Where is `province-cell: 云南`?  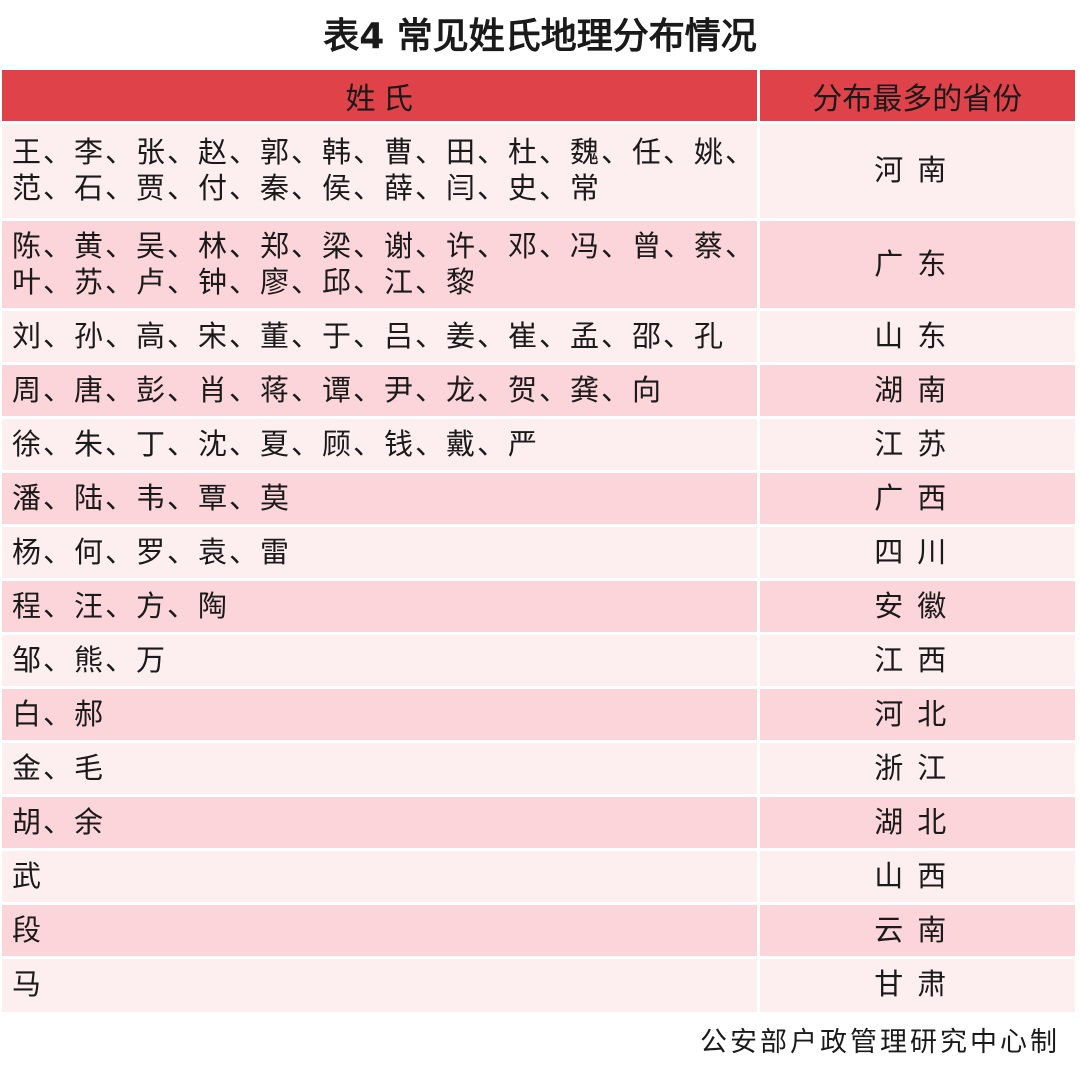
province-cell: 云南 is located at coordinates (916, 930).